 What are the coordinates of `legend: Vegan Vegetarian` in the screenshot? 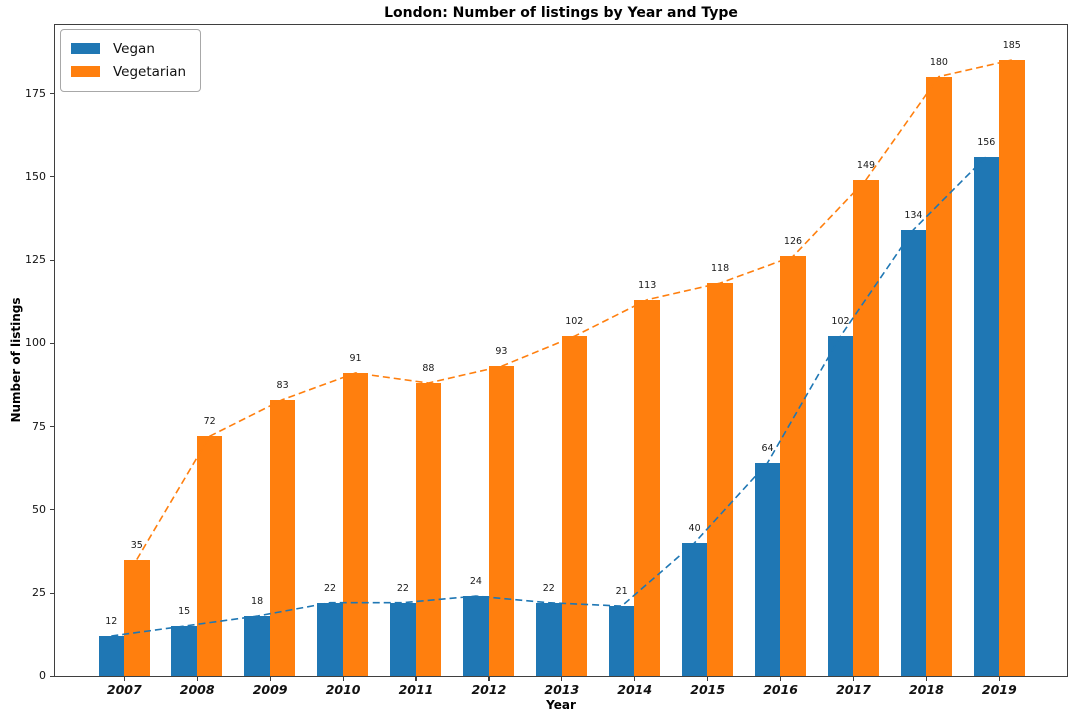 It's located at (131, 60).